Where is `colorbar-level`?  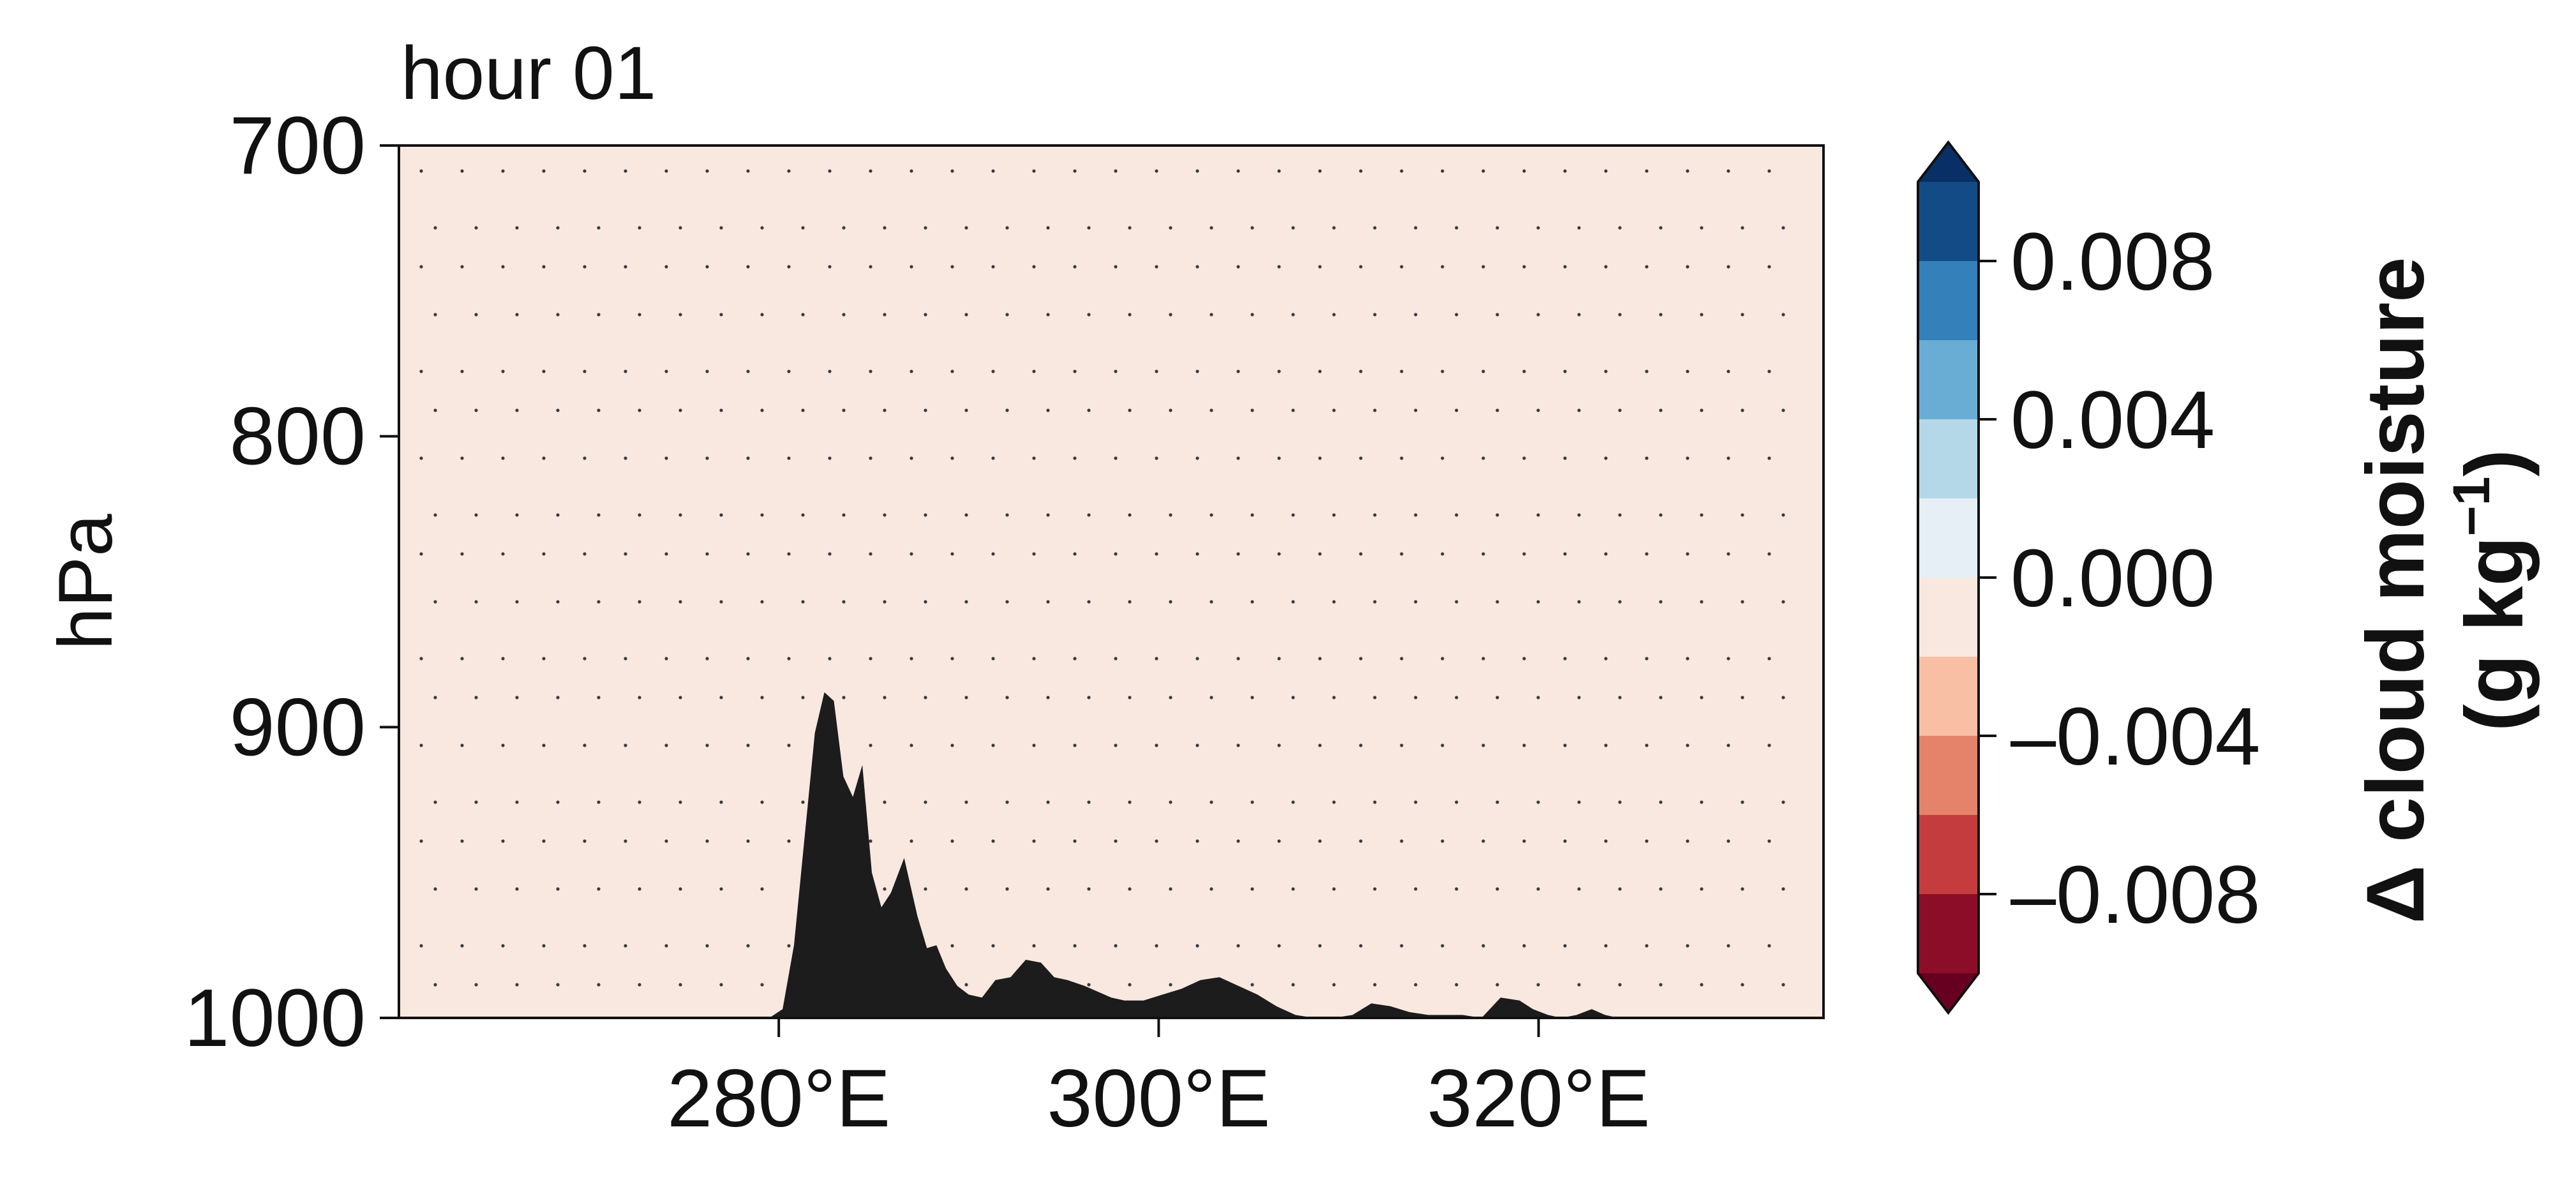 colorbar-level is located at coordinates (1948, 854).